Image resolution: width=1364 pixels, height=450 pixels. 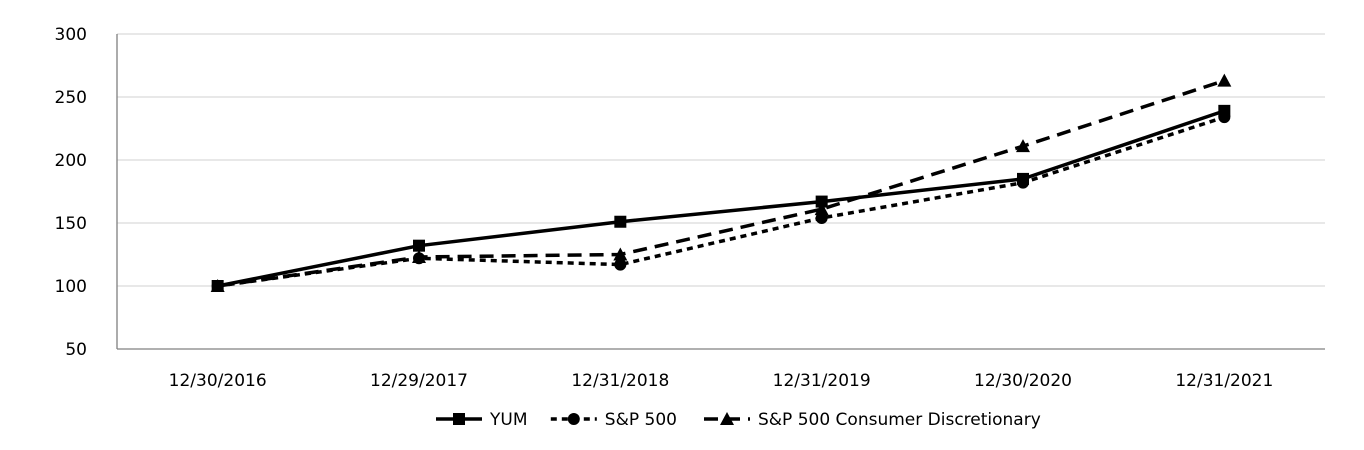 What do you see at coordinates (71, 98) in the screenshot?
I see `y-tick-label: 250` at bounding box center [71, 98].